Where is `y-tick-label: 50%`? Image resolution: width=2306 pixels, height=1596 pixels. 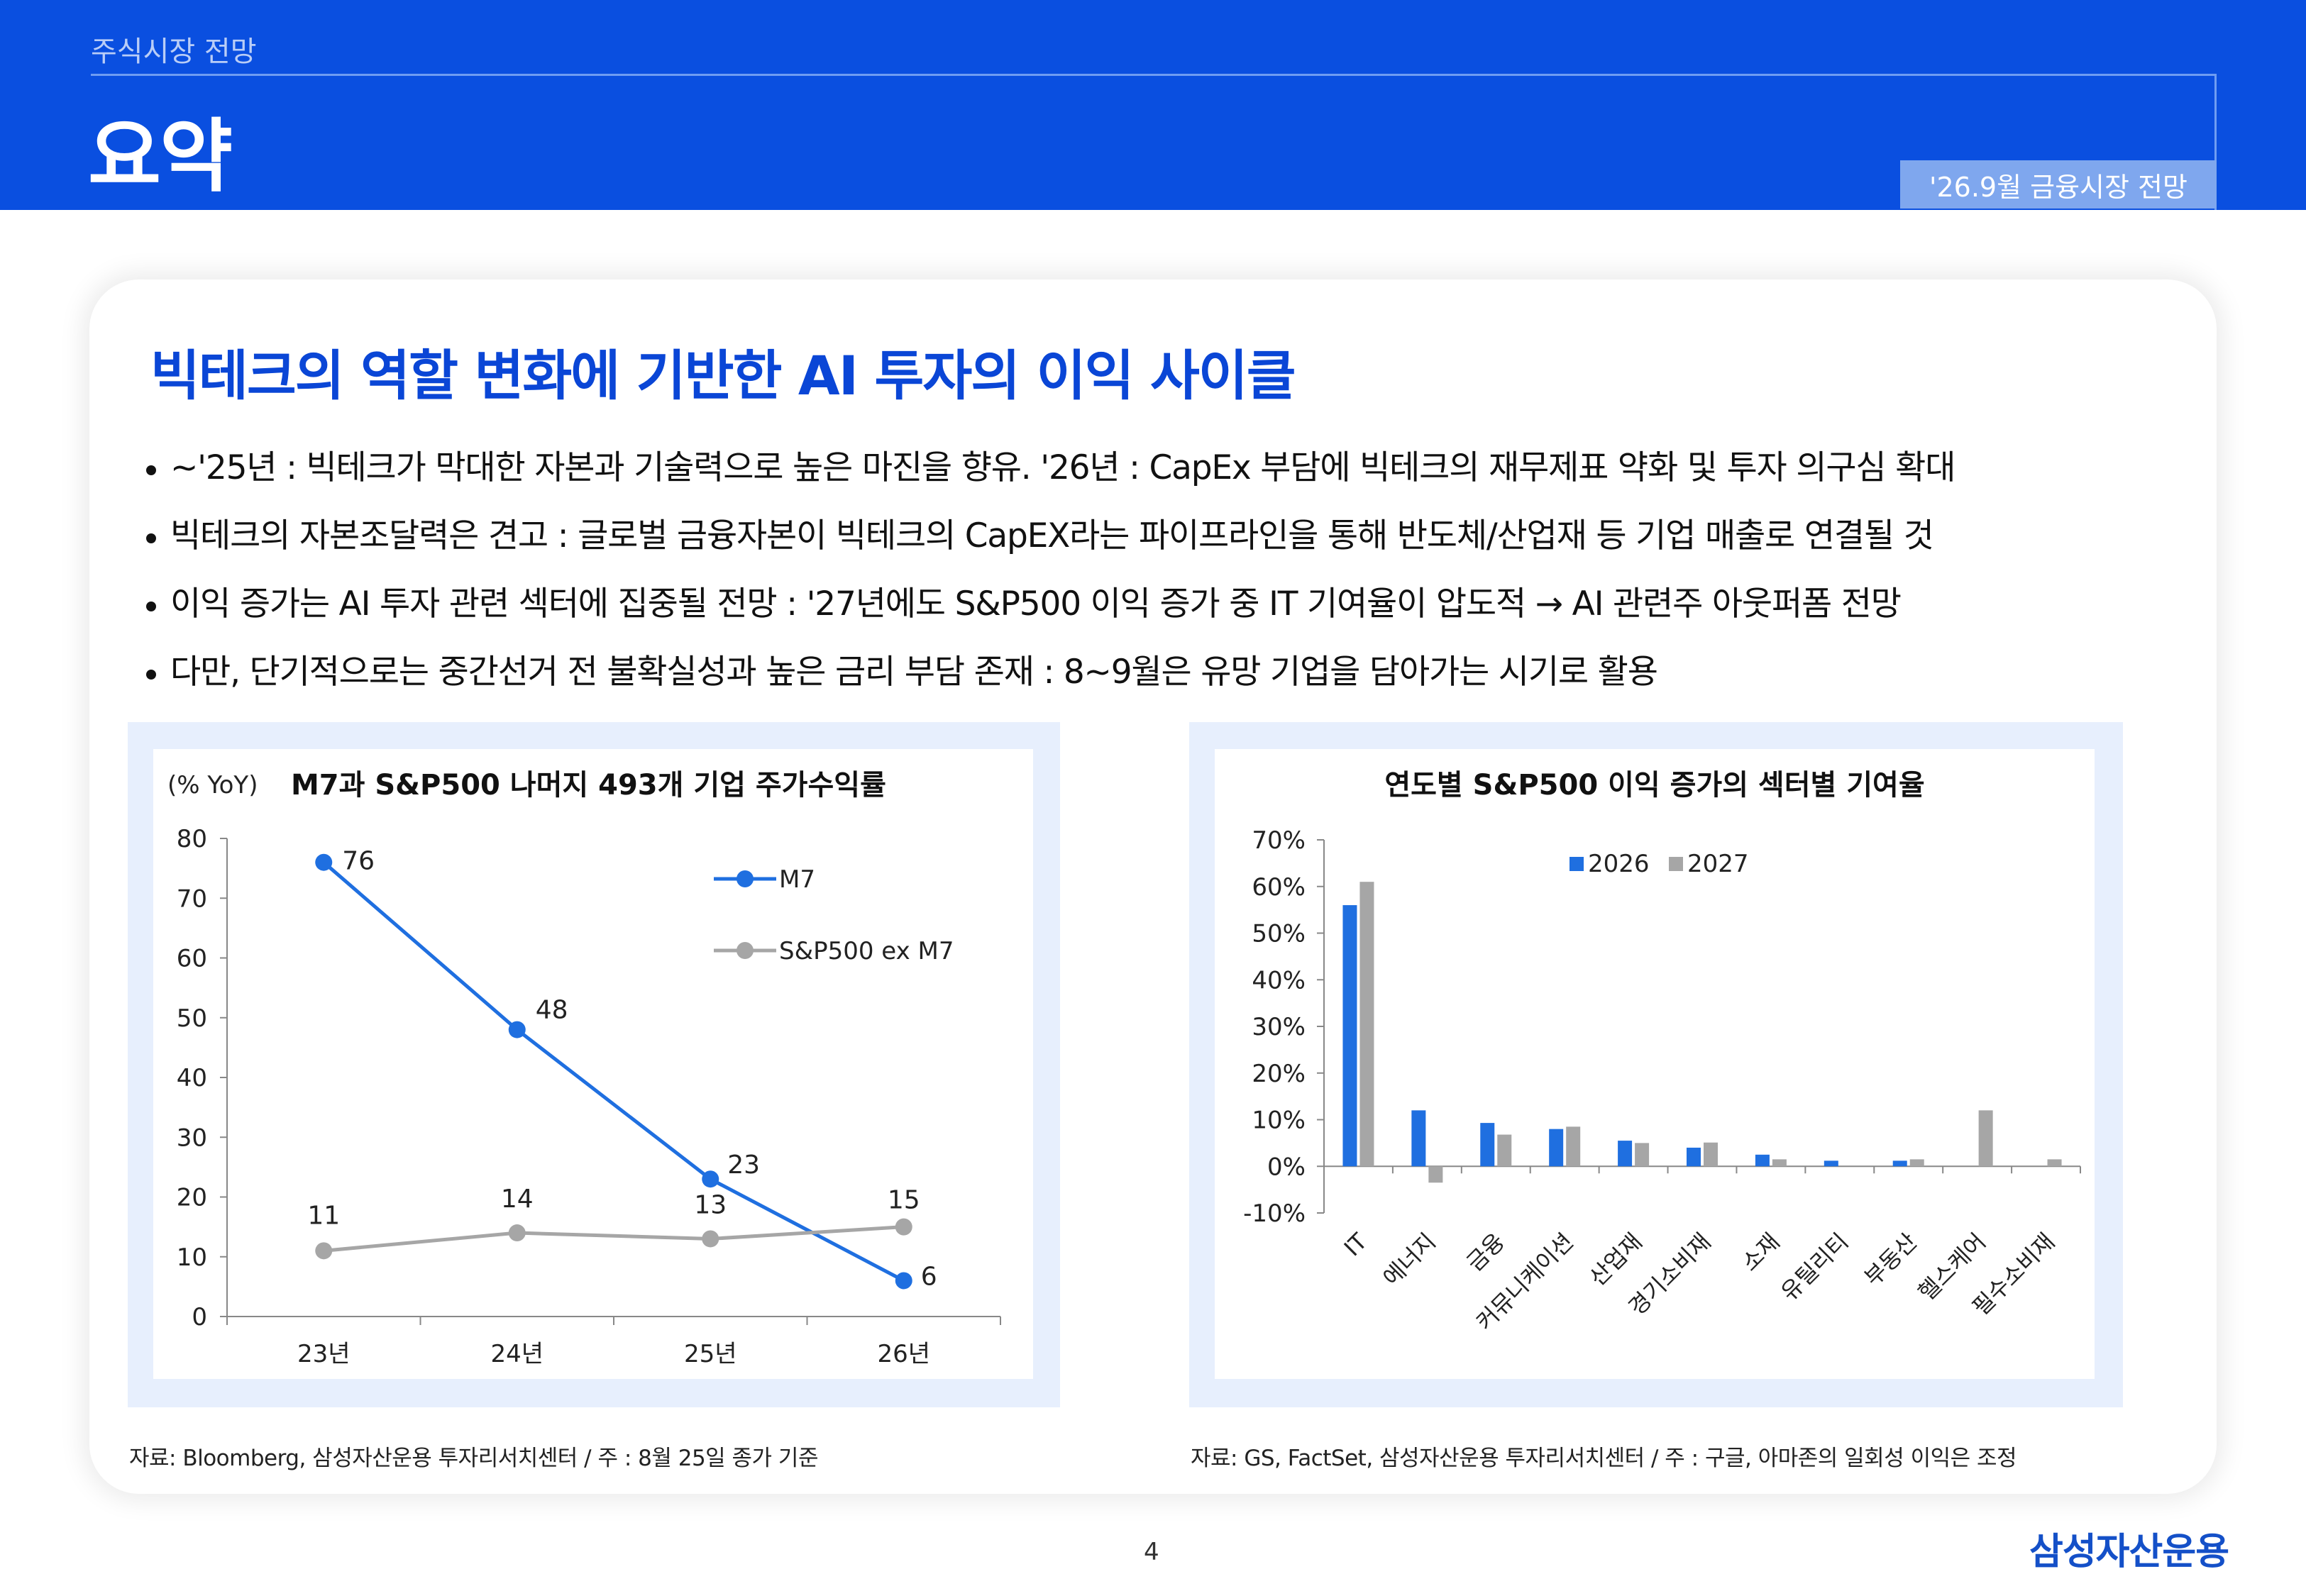
y-tick-label: 50% is located at coordinates (1279, 934).